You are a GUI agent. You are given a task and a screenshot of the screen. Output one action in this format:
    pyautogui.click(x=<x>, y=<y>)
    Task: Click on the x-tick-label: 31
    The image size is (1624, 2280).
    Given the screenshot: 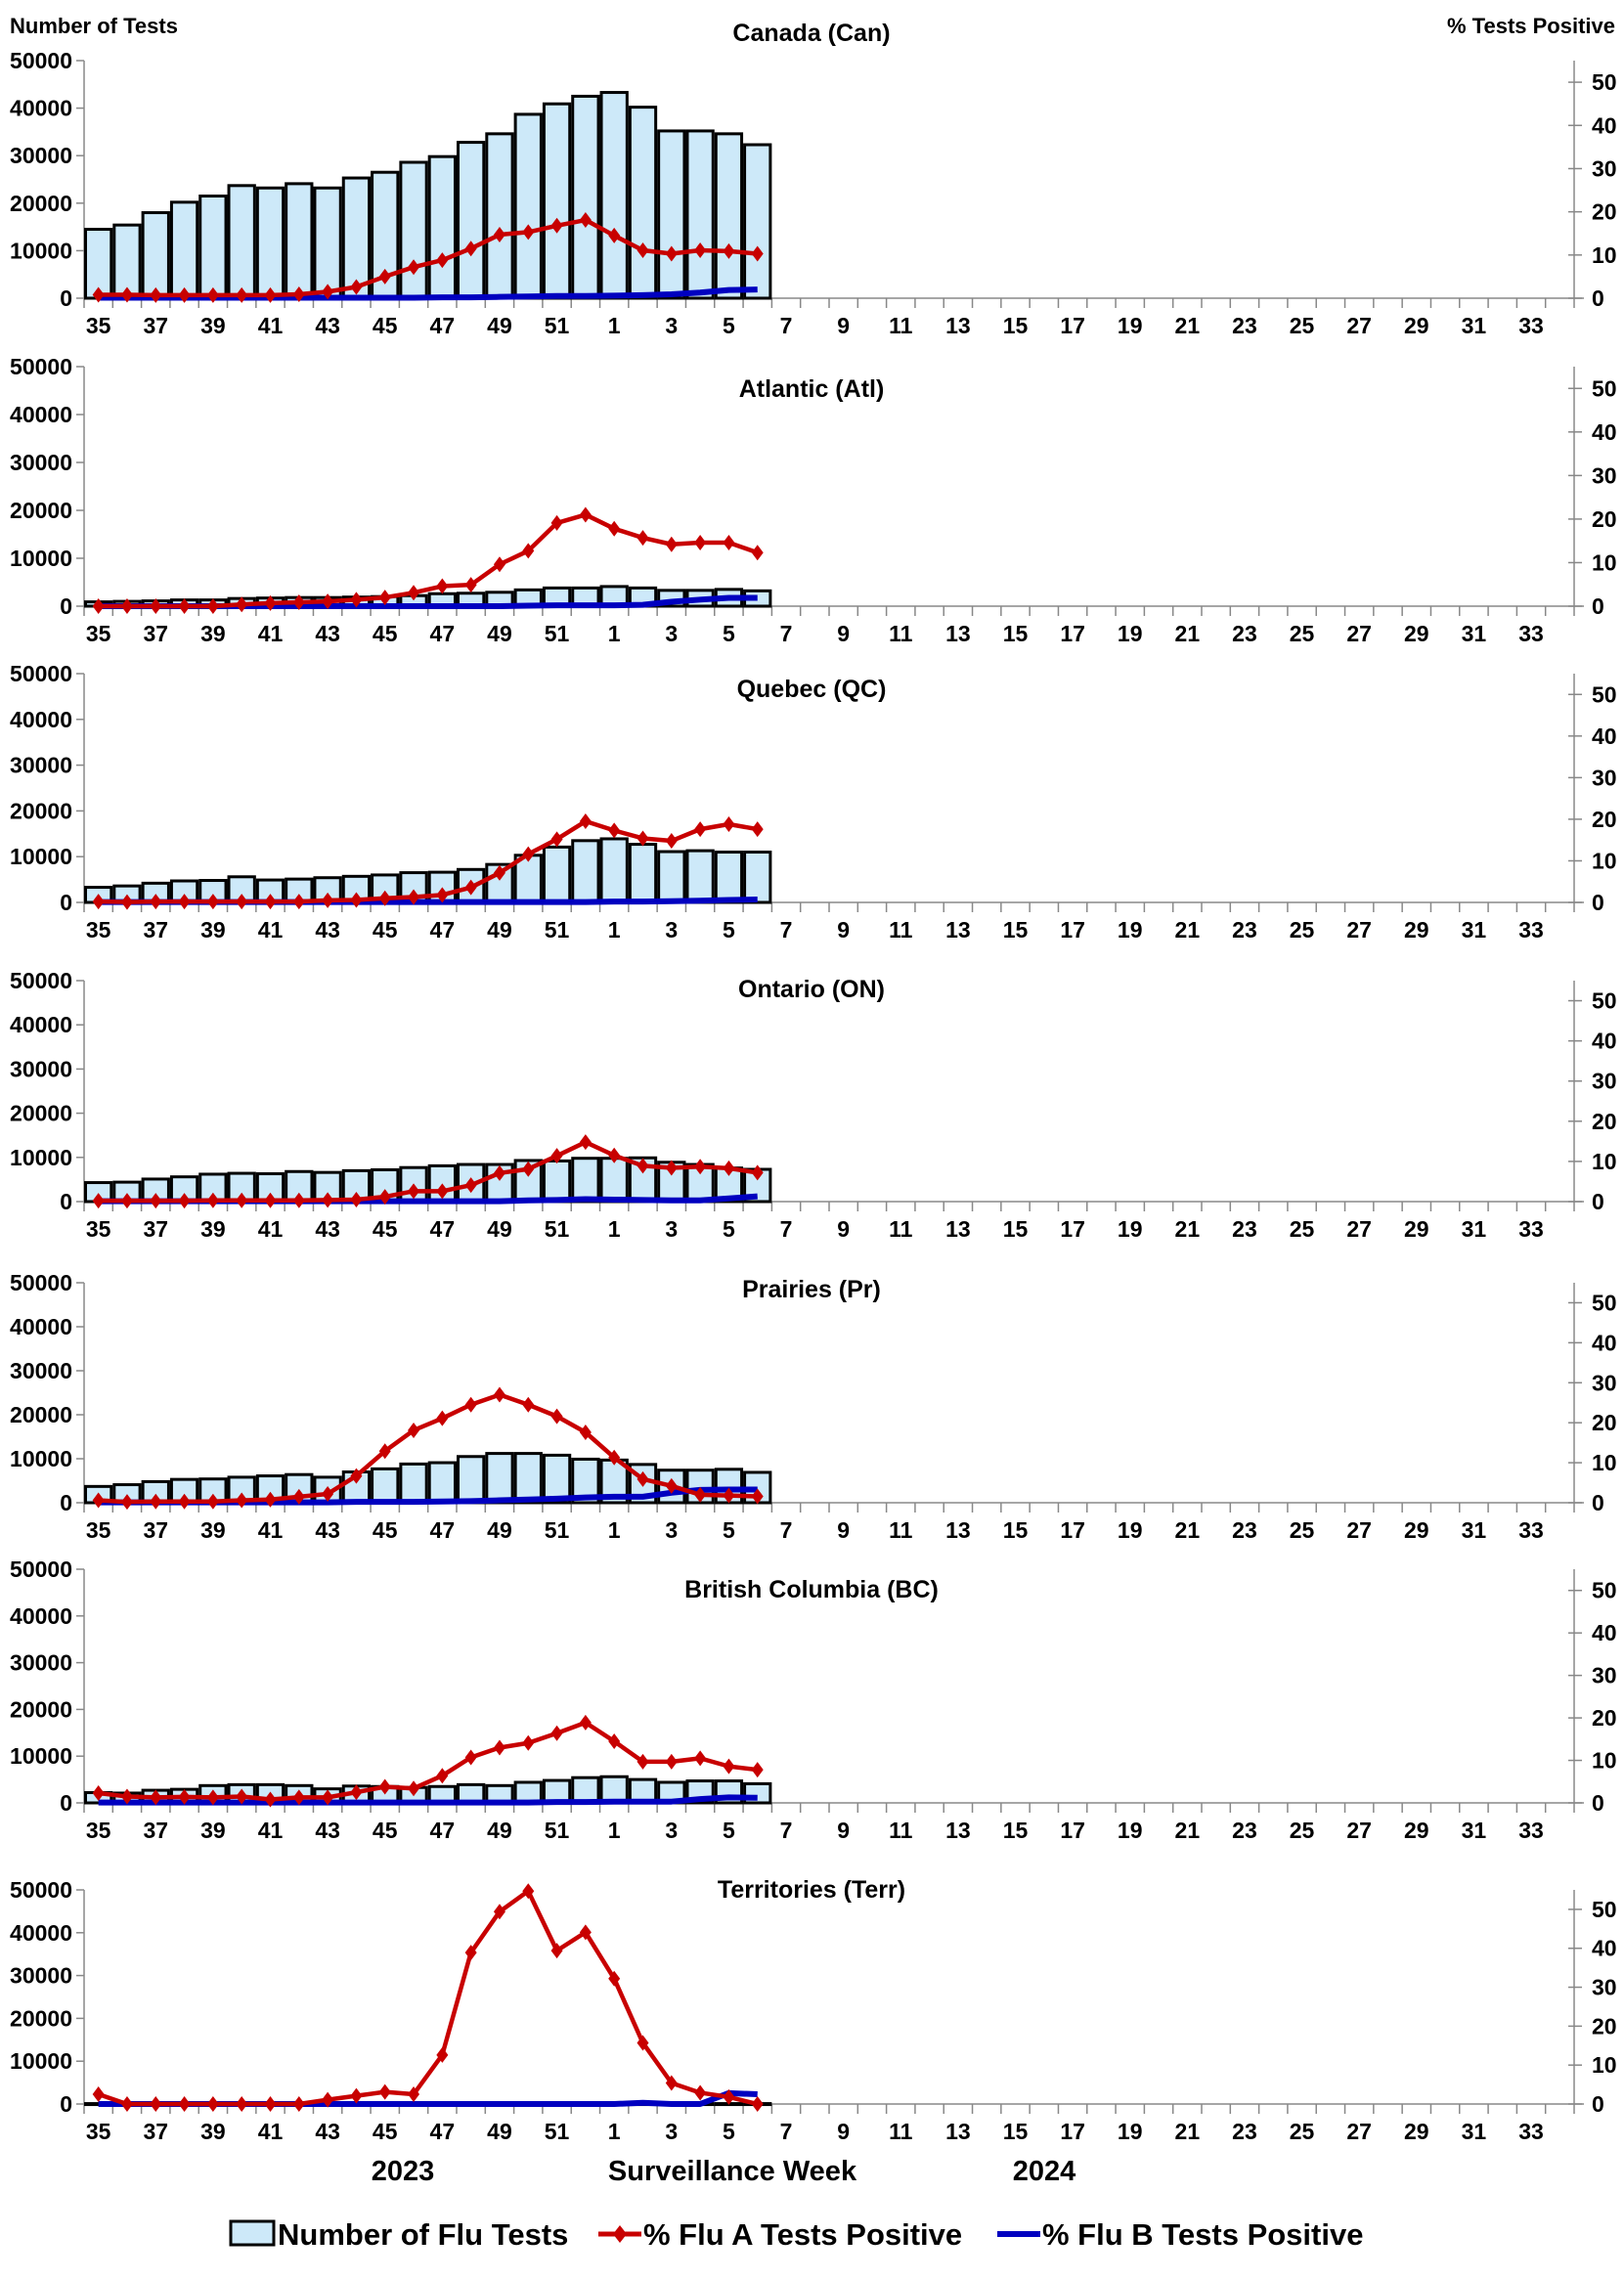 What is the action you would take?
    pyautogui.click(x=1475, y=326)
    